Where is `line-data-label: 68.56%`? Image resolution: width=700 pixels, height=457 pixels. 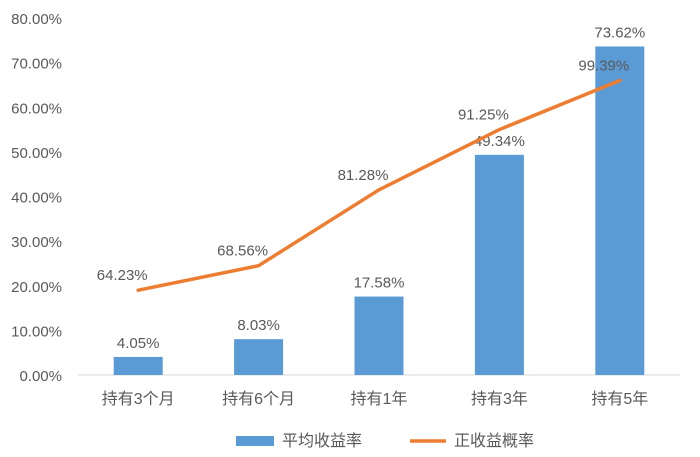 line-data-label: 68.56% is located at coordinates (242, 251).